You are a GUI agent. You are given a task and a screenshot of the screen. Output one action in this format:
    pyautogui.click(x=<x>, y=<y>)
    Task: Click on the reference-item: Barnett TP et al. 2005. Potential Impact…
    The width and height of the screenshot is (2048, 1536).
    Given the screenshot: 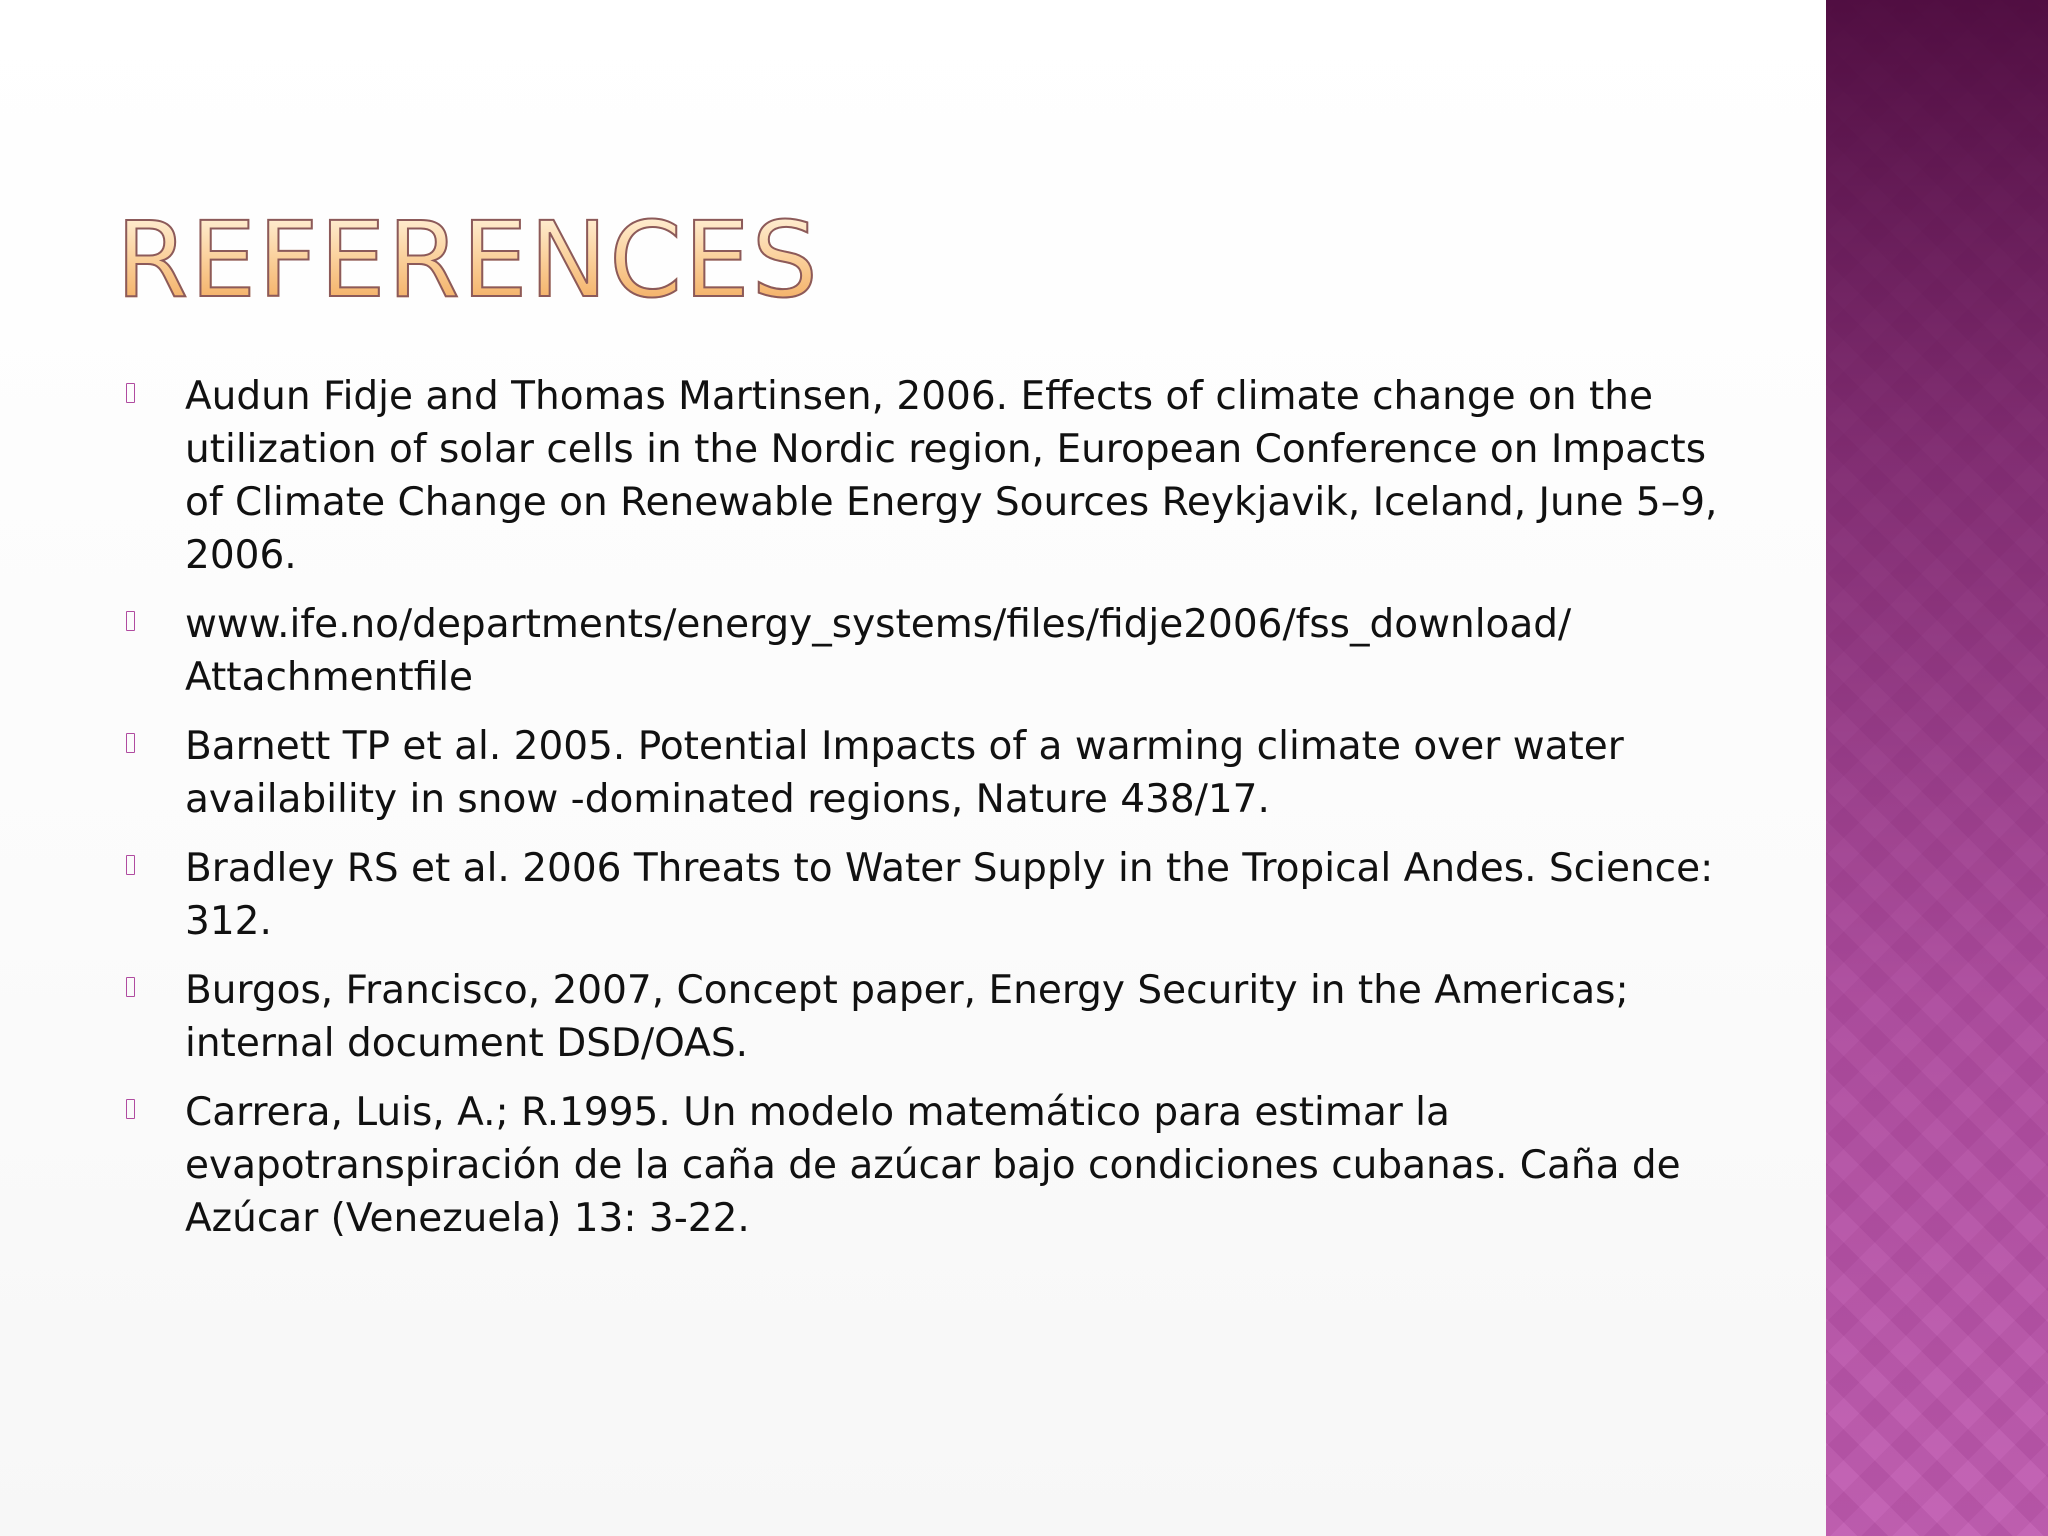 What is the action you would take?
    pyautogui.click(x=920, y=773)
    